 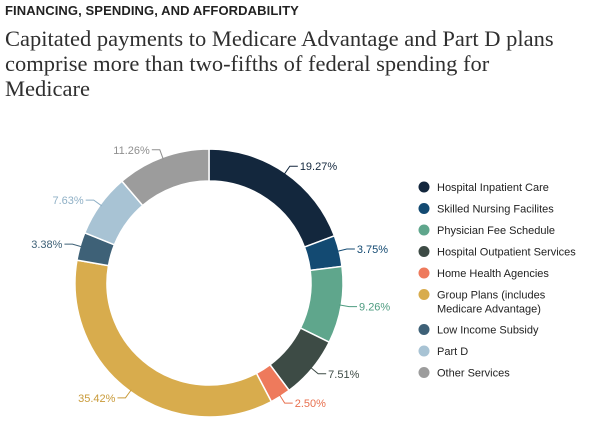 What do you see at coordinates (343, 375) in the screenshot?
I see `data-label-hospital-outpatient-services: 7.51%` at bounding box center [343, 375].